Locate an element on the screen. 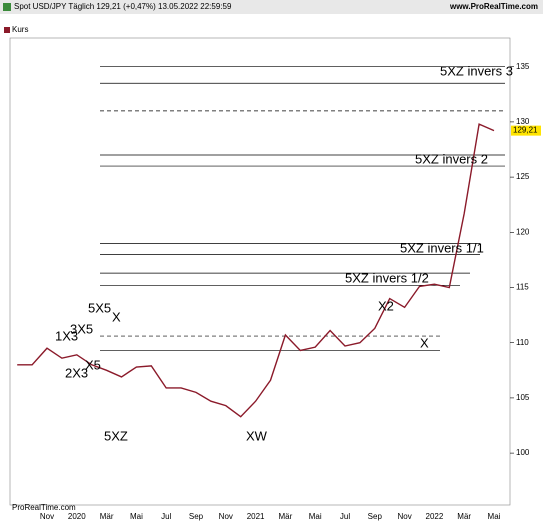  price-label: 129,21 is located at coordinates (525, 130).